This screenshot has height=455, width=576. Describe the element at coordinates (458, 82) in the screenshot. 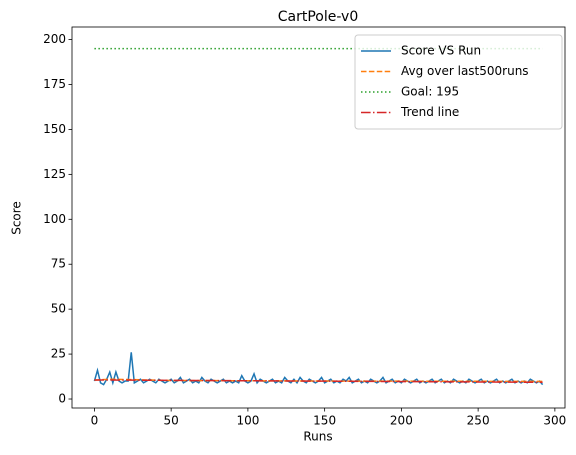

I see `legend-box` at that location.